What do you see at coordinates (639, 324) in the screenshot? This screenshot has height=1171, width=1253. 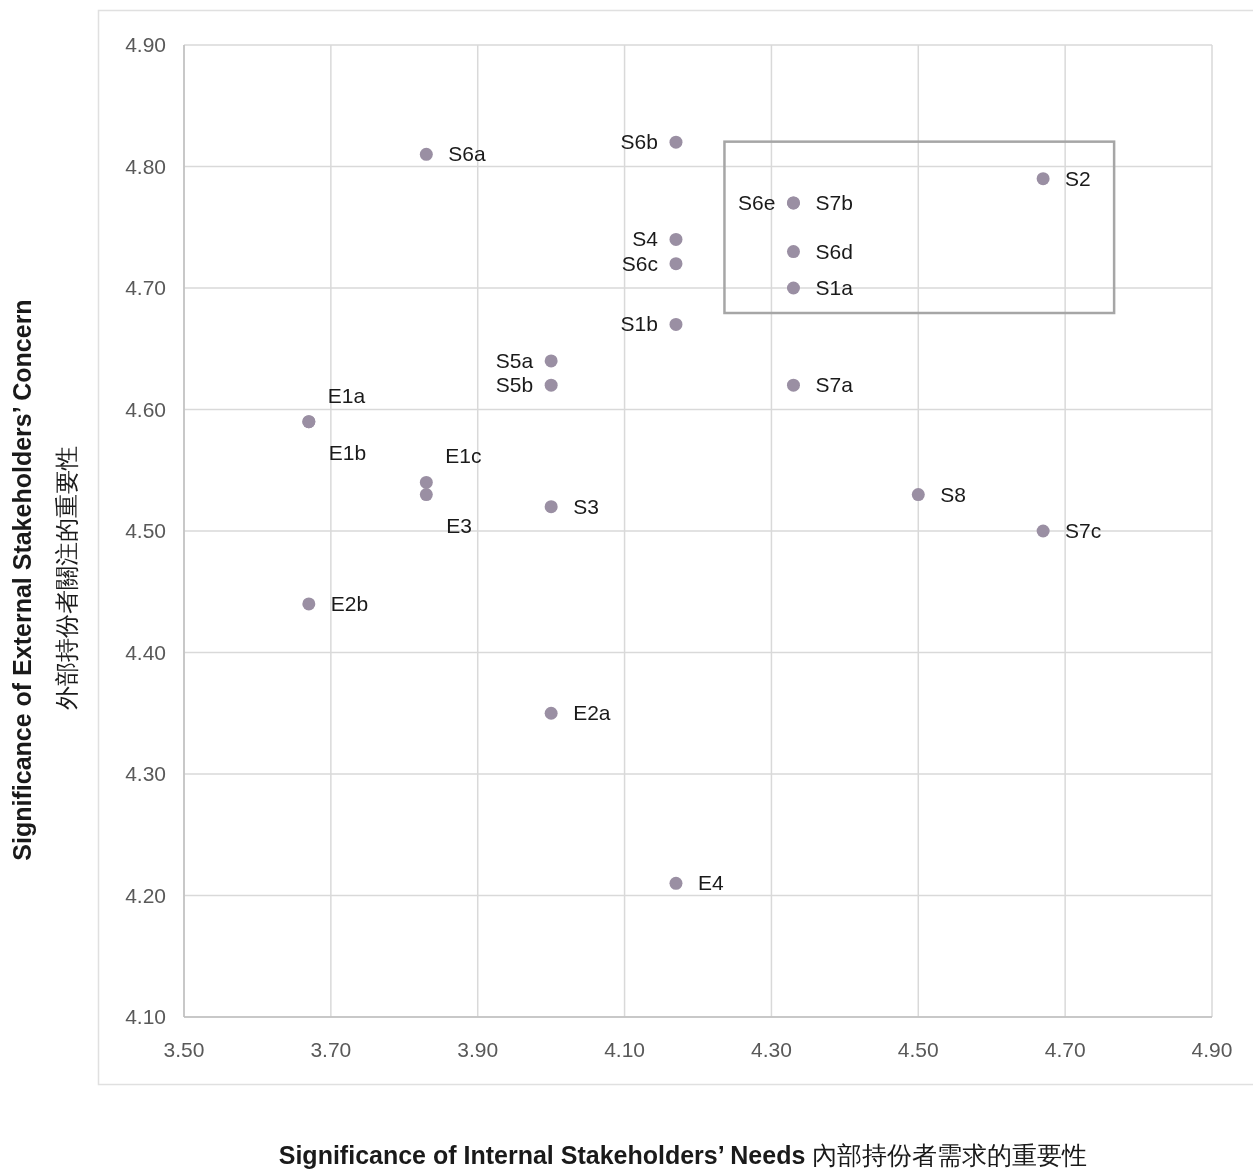 I see `annotation: S1b` at bounding box center [639, 324].